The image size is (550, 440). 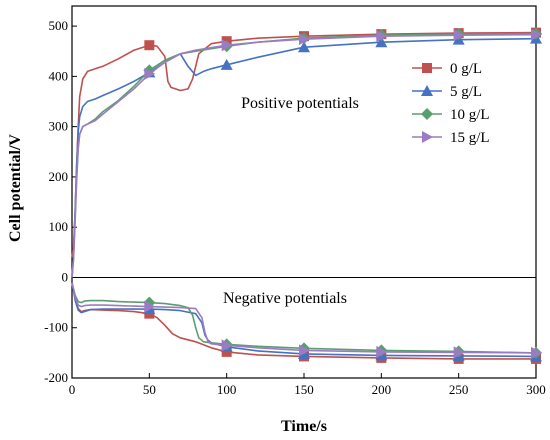 What do you see at coordinates (59, 75) in the screenshot?
I see `y-tick-label: 400` at bounding box center [59, 75].